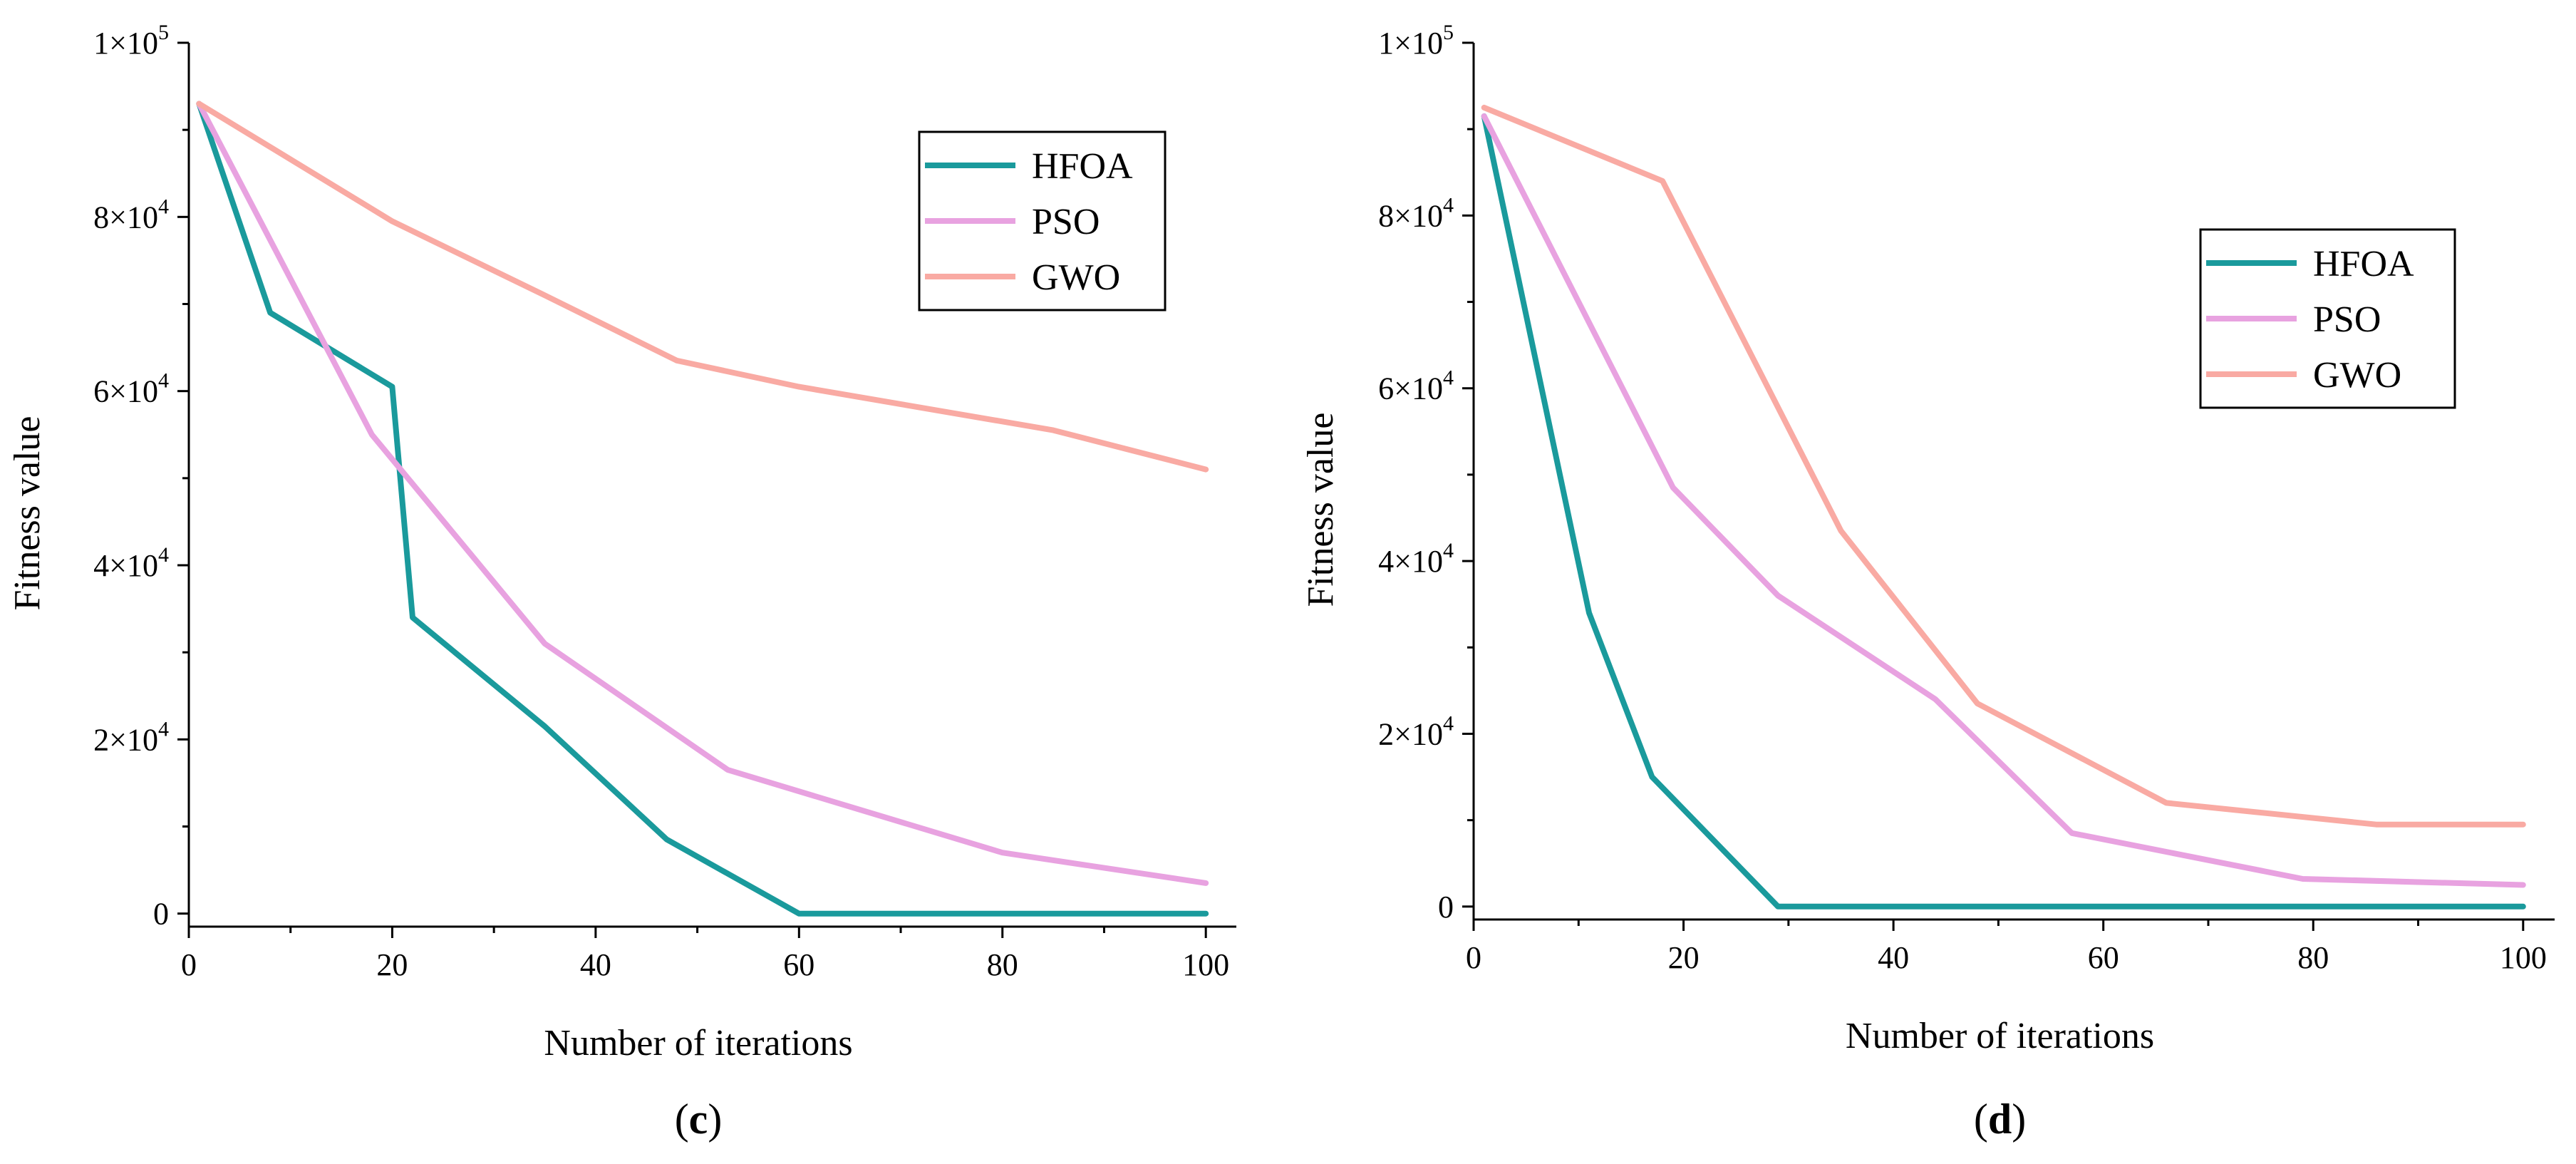 This screenshot has width=2576, height=1164. Describe the element at coordinates (2313, 957) in the screenshot. I see `x-tick-label-d: 80` at that location.